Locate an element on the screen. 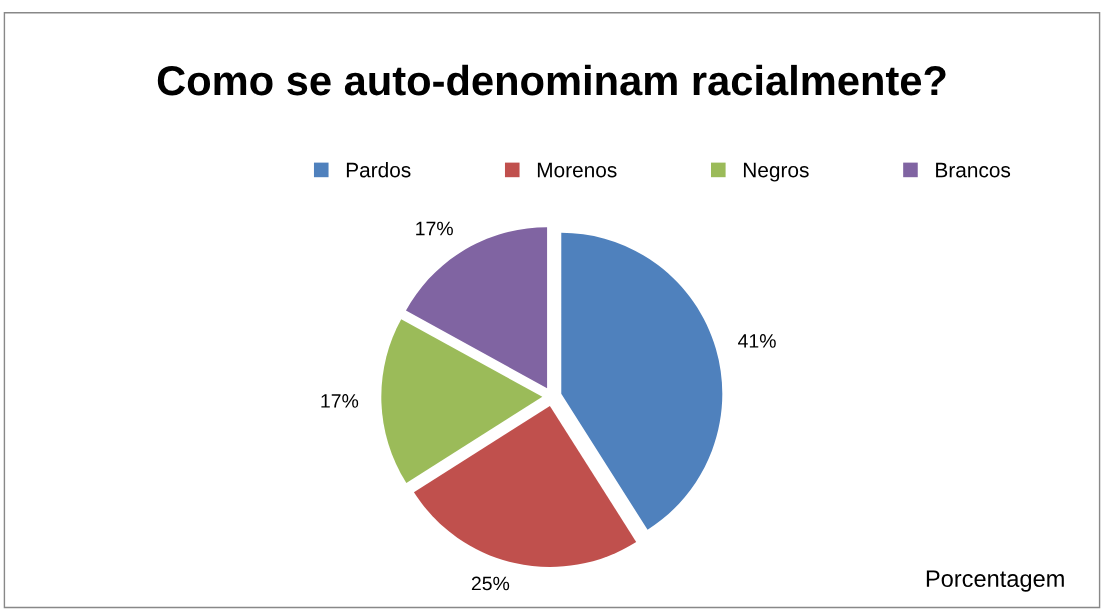 This screenshot has width=1104, height=610. data-label: 41% is located at coordinates (757, 341).